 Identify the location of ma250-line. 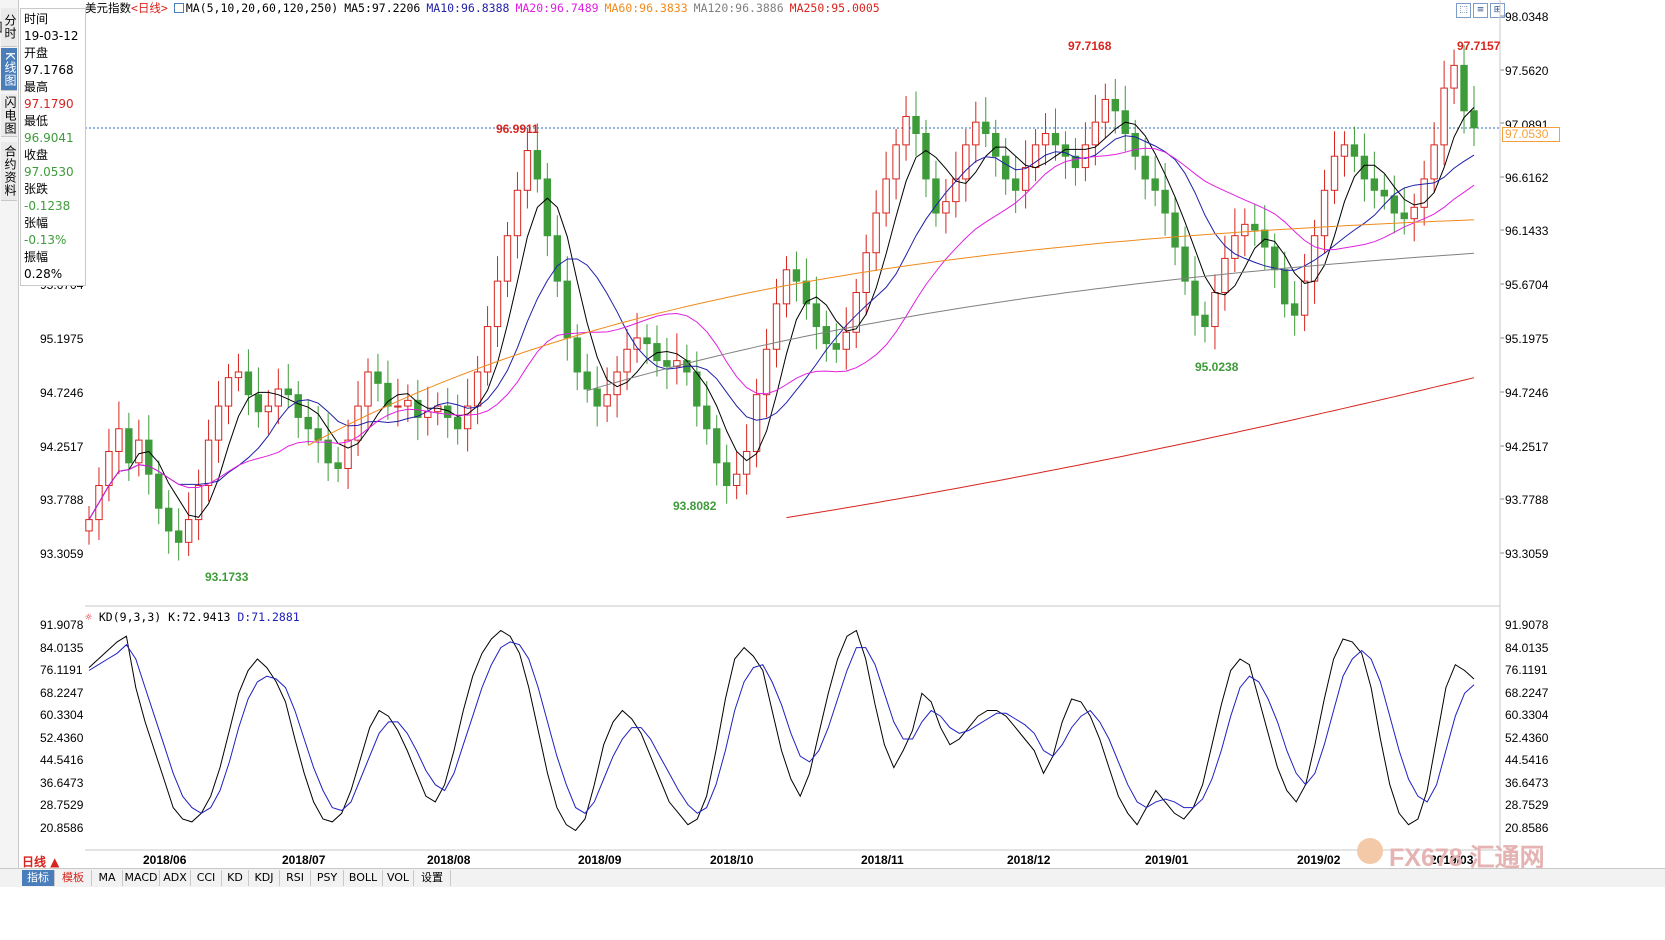
(1130, 448).